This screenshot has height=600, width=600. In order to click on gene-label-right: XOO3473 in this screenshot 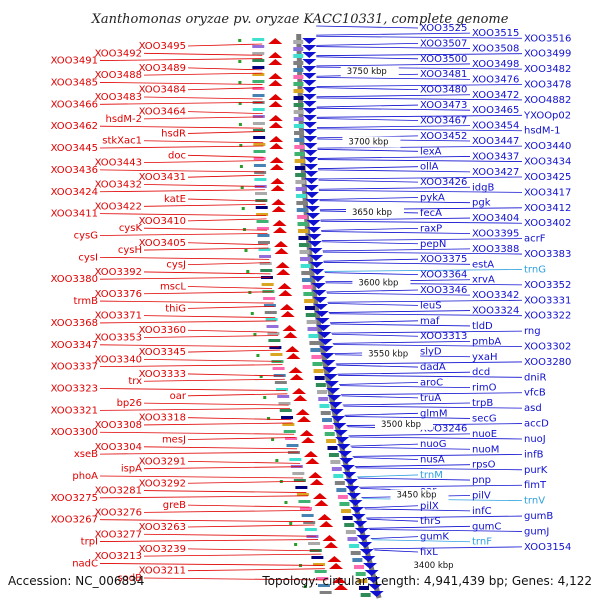, I will do `click(443, 105)`.